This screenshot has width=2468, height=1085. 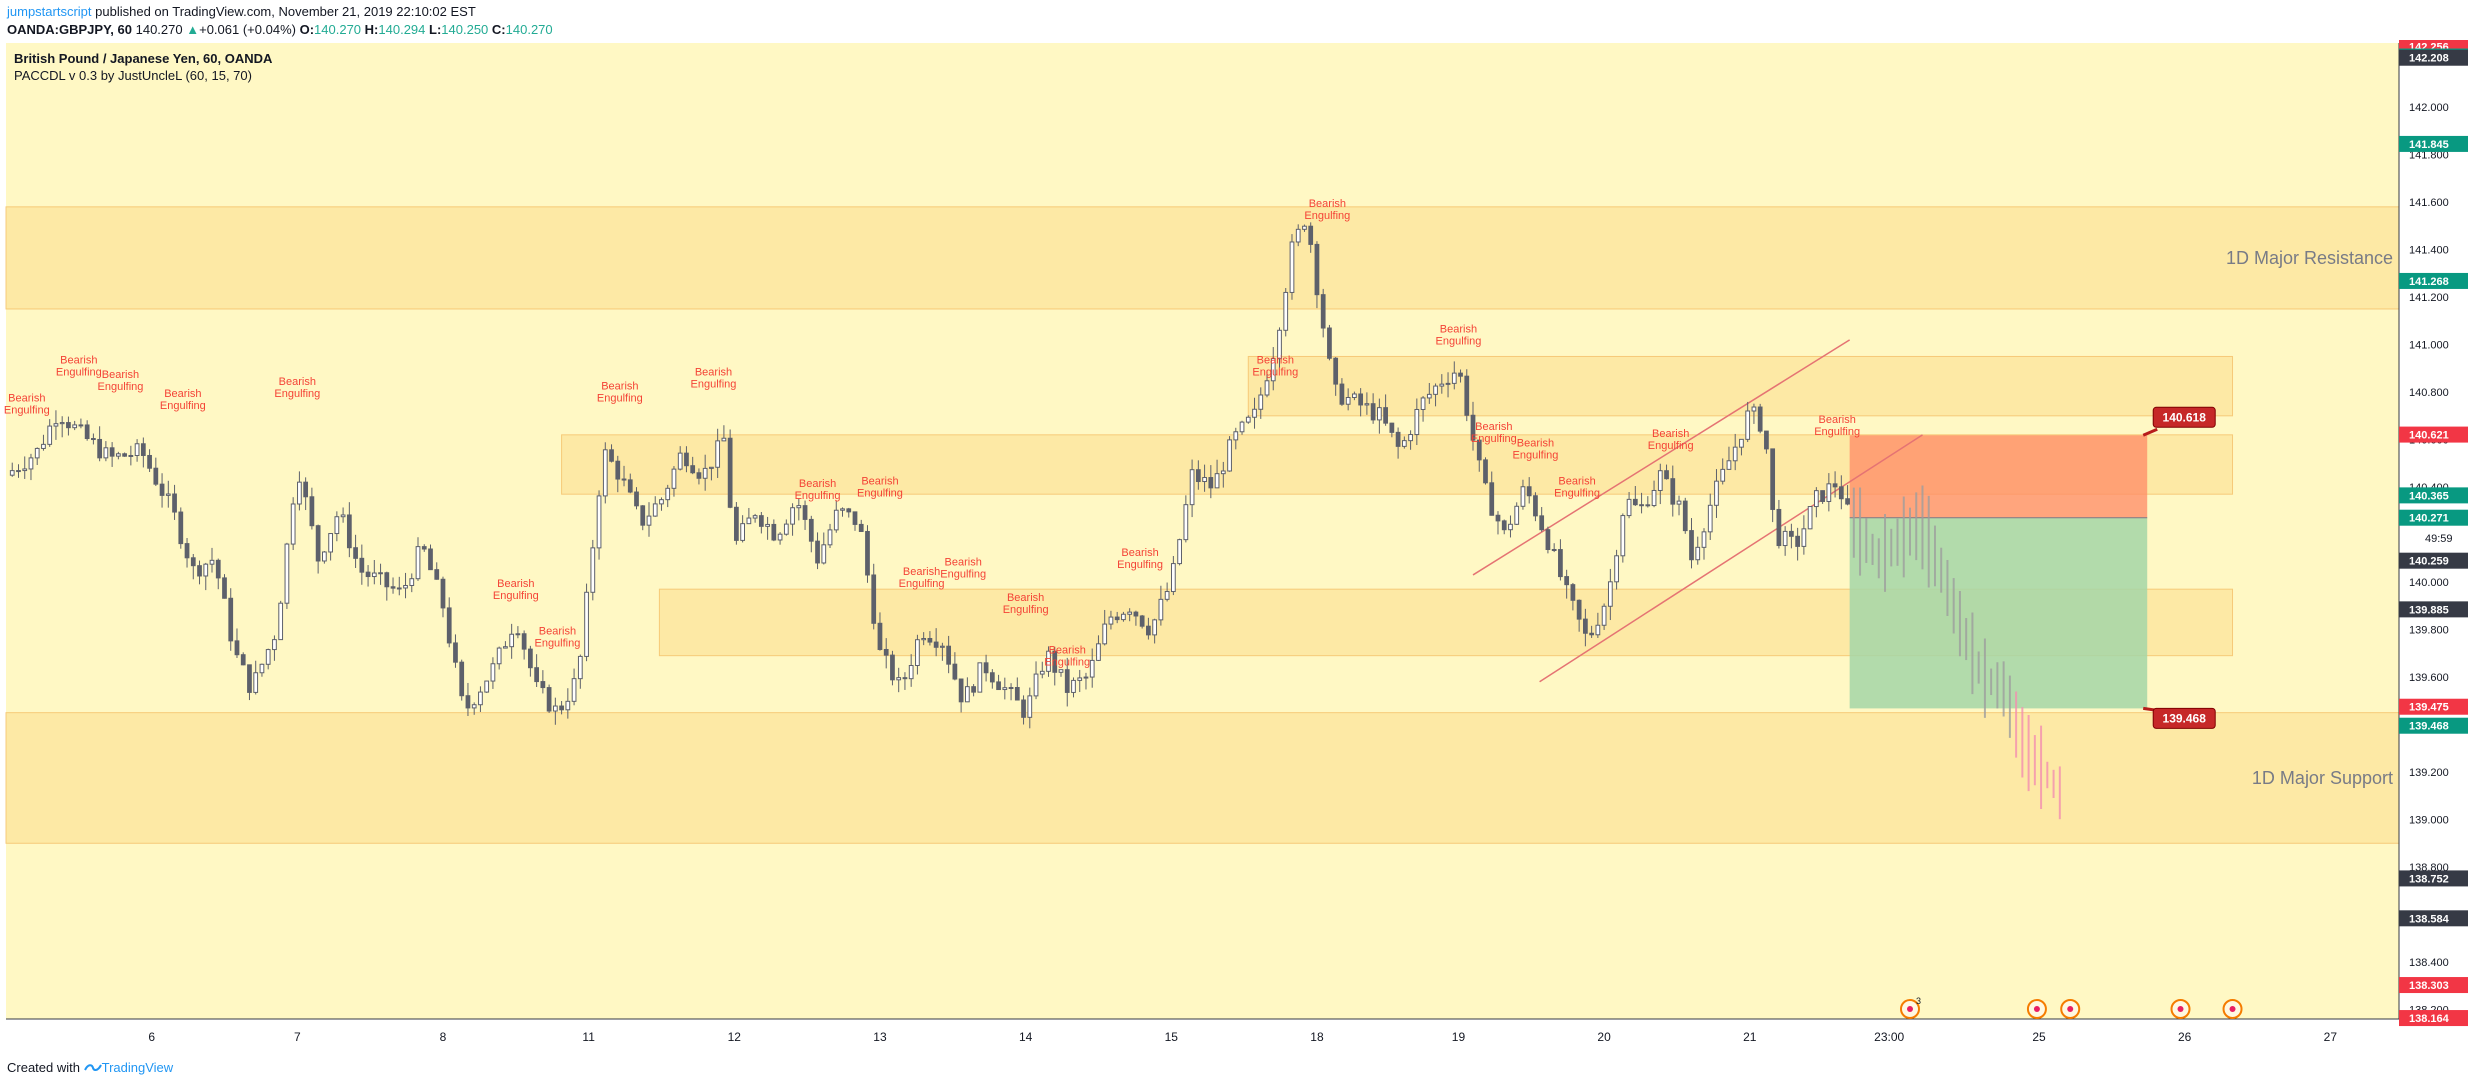 I want to click on time-axis: 6 7 8 11 12 13 14 15 18 19 20 21 23:00 25 26 27, so click(x=1202, y=1031).